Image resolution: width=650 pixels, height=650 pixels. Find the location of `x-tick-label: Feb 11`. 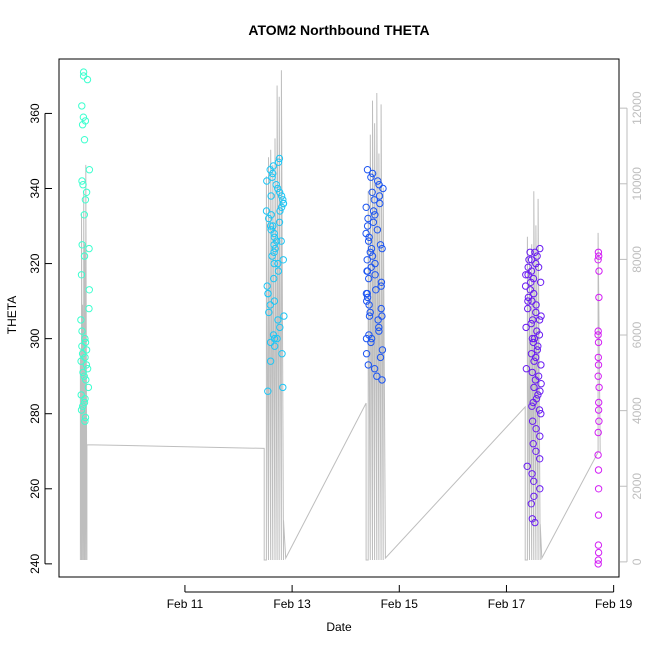

x-tick-label: Feb 11 is located at coordinates (185, 604).